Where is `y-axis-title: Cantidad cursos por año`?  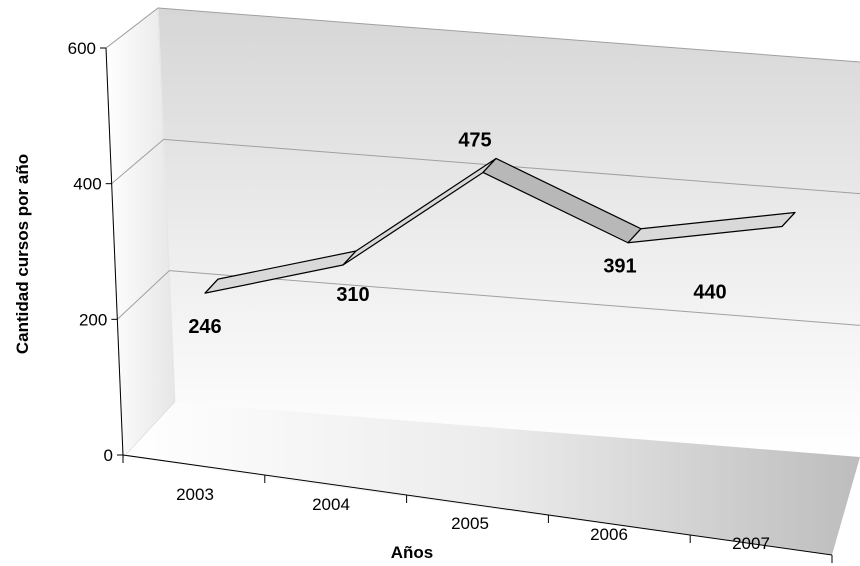
y-axis-title: Cantidad cursos por año is located at coordinates (22, 254).